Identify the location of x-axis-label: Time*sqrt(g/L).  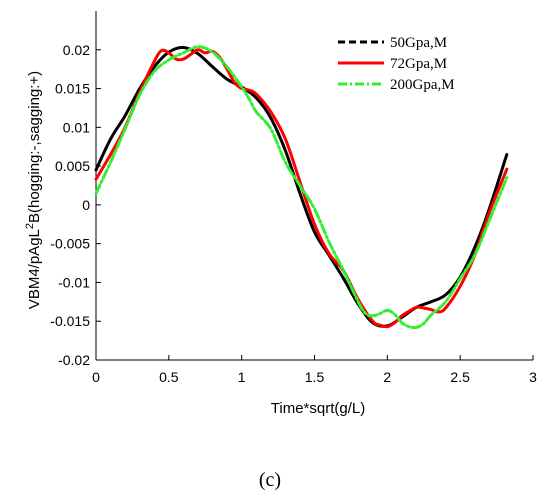
(318, 408).